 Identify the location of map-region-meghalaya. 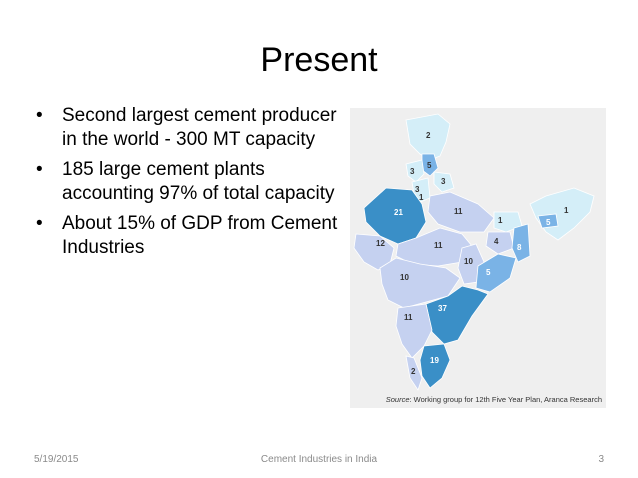
(548, 221).